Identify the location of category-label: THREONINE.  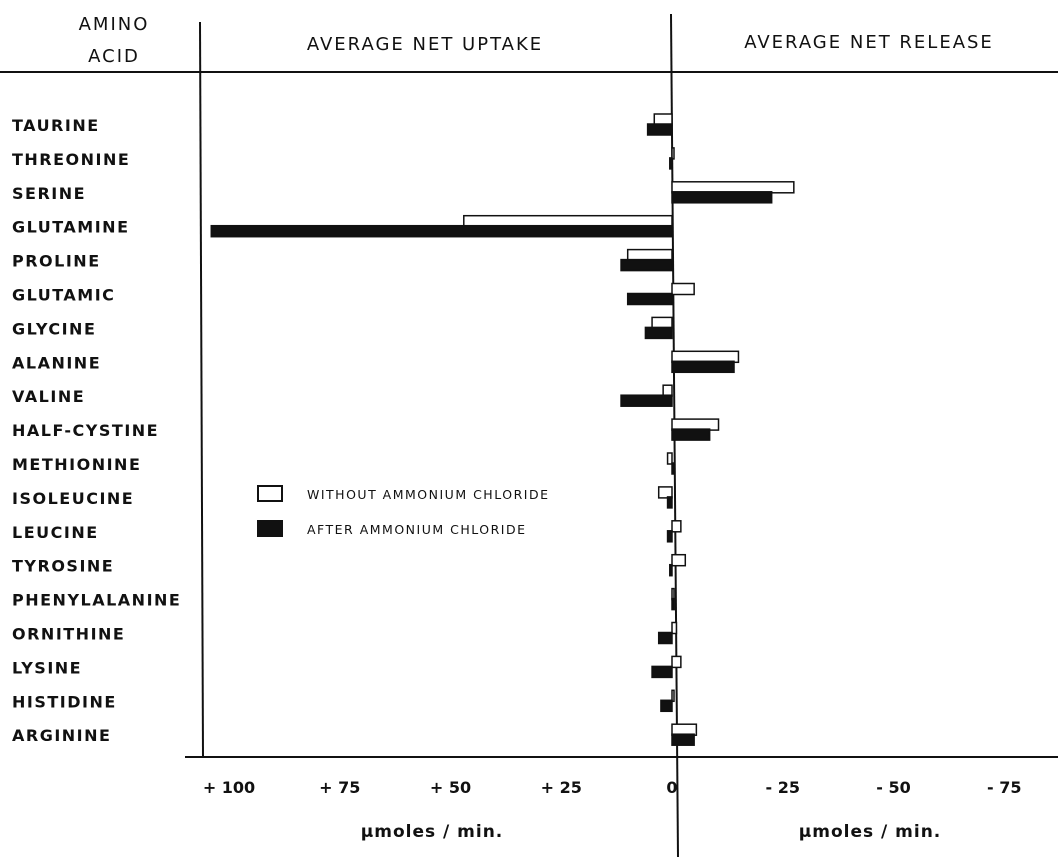
(71, 159).